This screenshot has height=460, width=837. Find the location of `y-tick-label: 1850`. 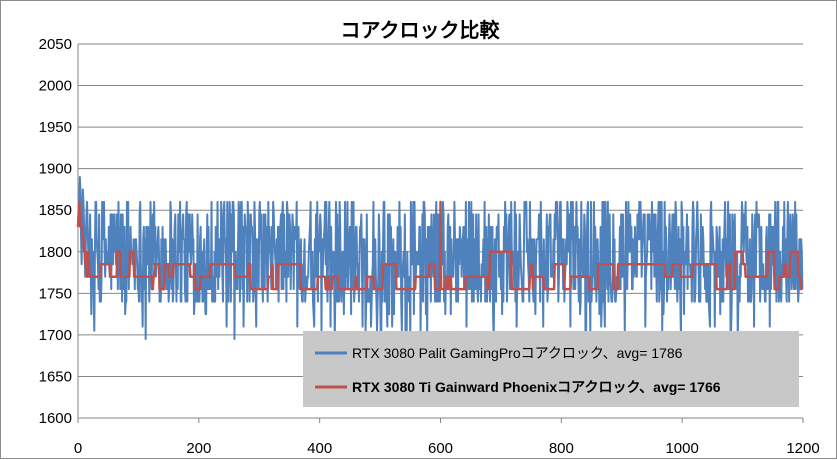

y-tick-label: 1850 is located at coordinates (55, 210).